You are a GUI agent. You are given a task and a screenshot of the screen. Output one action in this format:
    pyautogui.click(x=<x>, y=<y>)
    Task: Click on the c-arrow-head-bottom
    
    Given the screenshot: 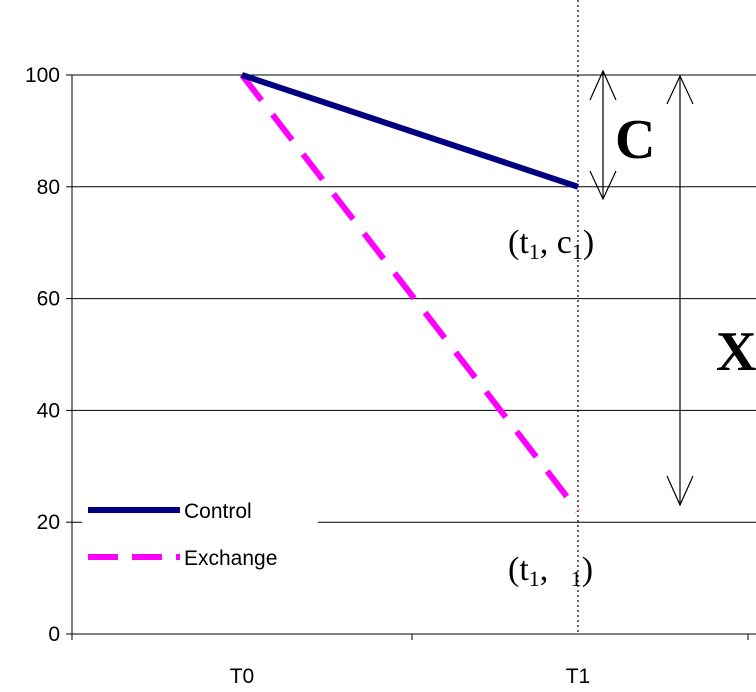 What is the action you would take?
    pyautogui.click(x=603, y=185)
    